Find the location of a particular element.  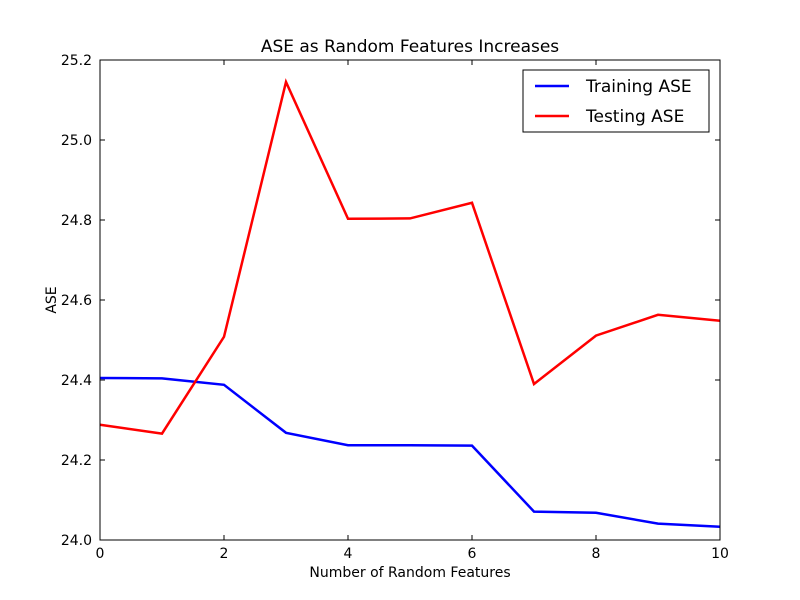

x-axis-label: Number of Random Features is located at coordinates (409, 573).